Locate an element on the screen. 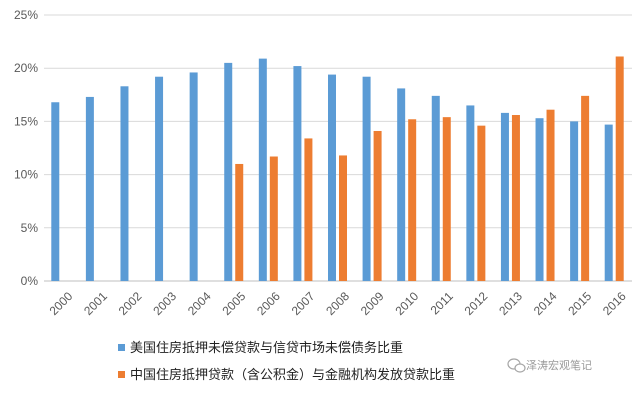  bar-china-2016 is located at coordinates (619, 168).